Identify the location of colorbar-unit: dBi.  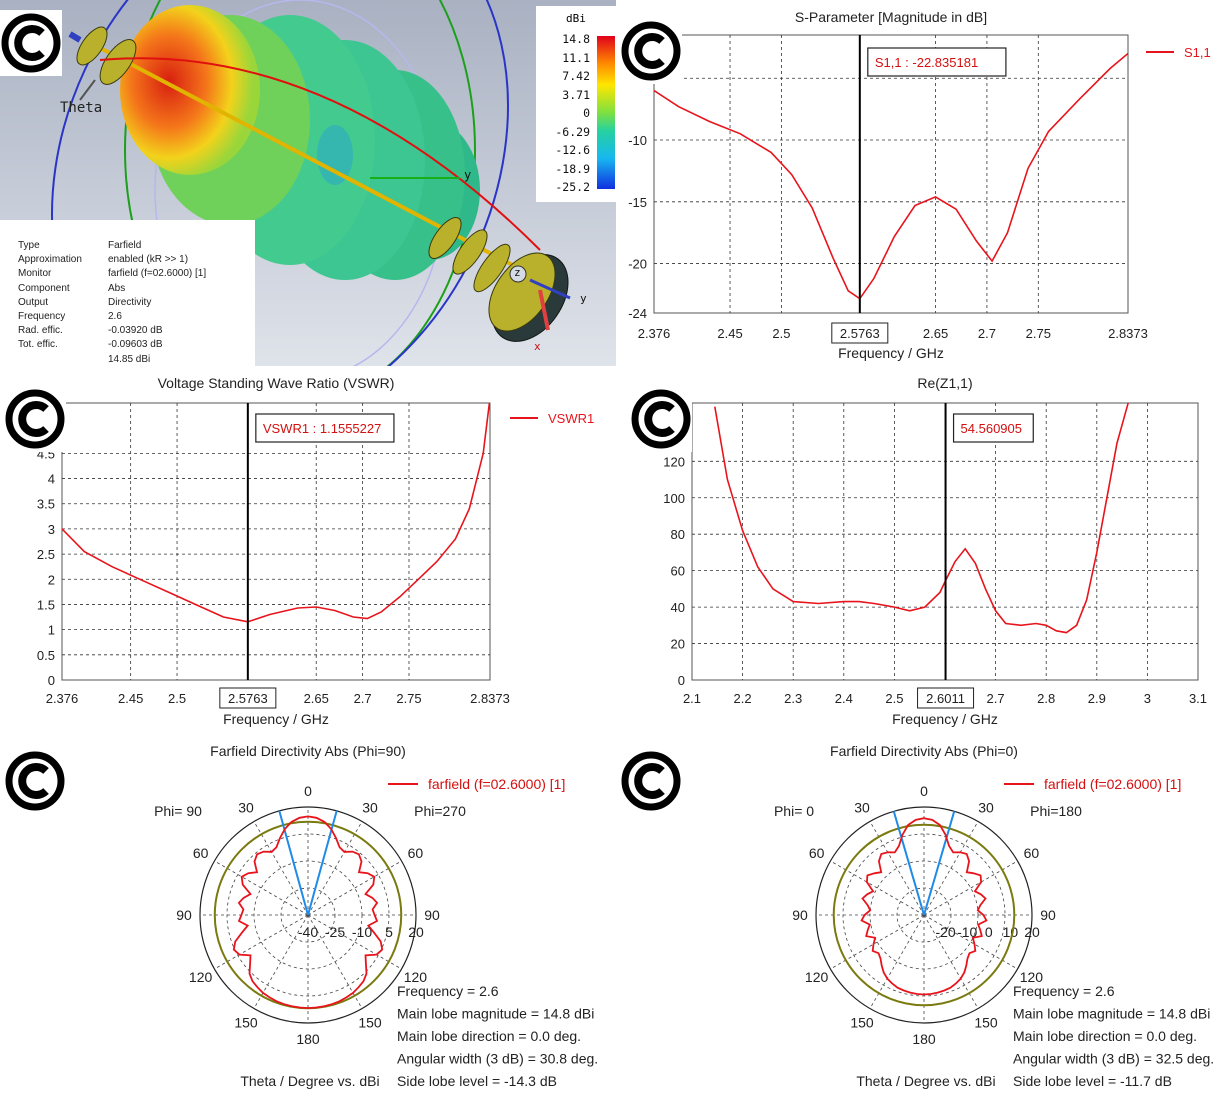
(576, 18).